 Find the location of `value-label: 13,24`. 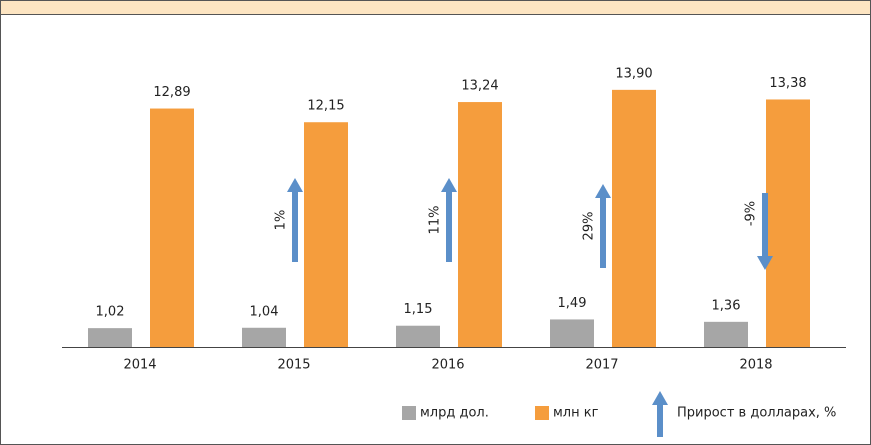

value-label: 13,24 is located at coordinates (479, 86).